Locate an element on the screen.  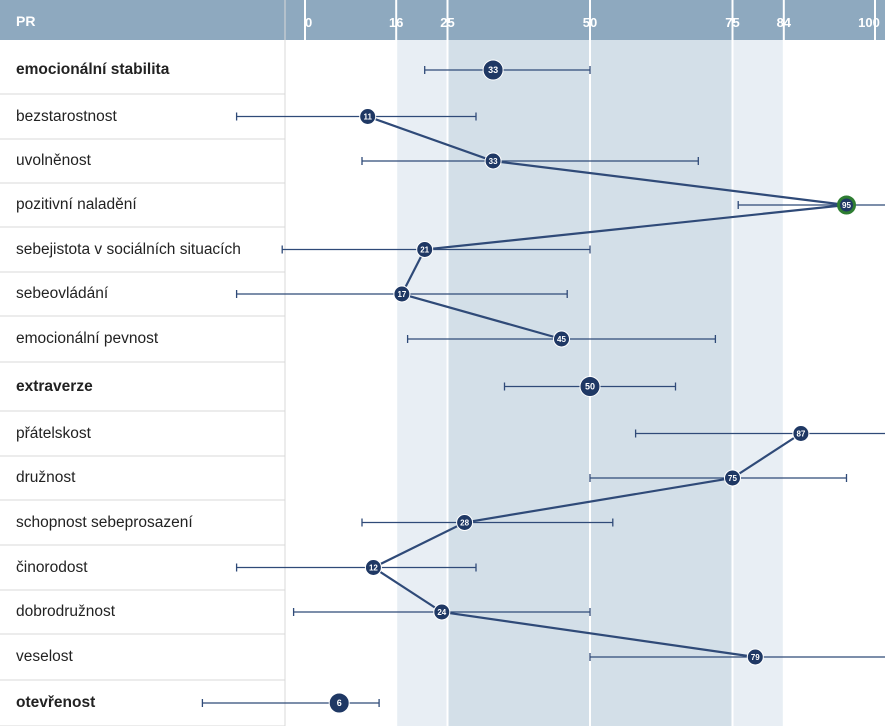
data-point-value-label: 79 is located at coordinates (755, 657).